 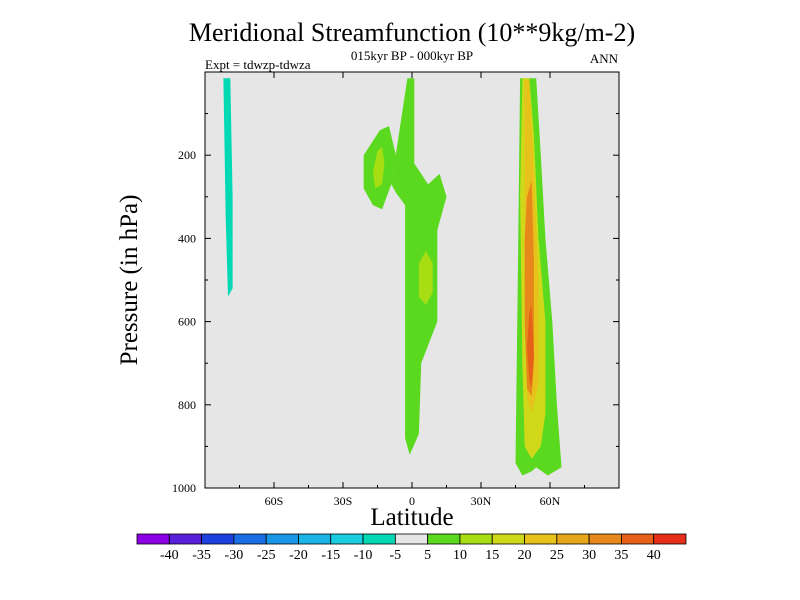 What do you see at coordinates (440, 136) in the screenshot?
I see `contour-region-subtropics-blob` at bounding box center [440, 136].